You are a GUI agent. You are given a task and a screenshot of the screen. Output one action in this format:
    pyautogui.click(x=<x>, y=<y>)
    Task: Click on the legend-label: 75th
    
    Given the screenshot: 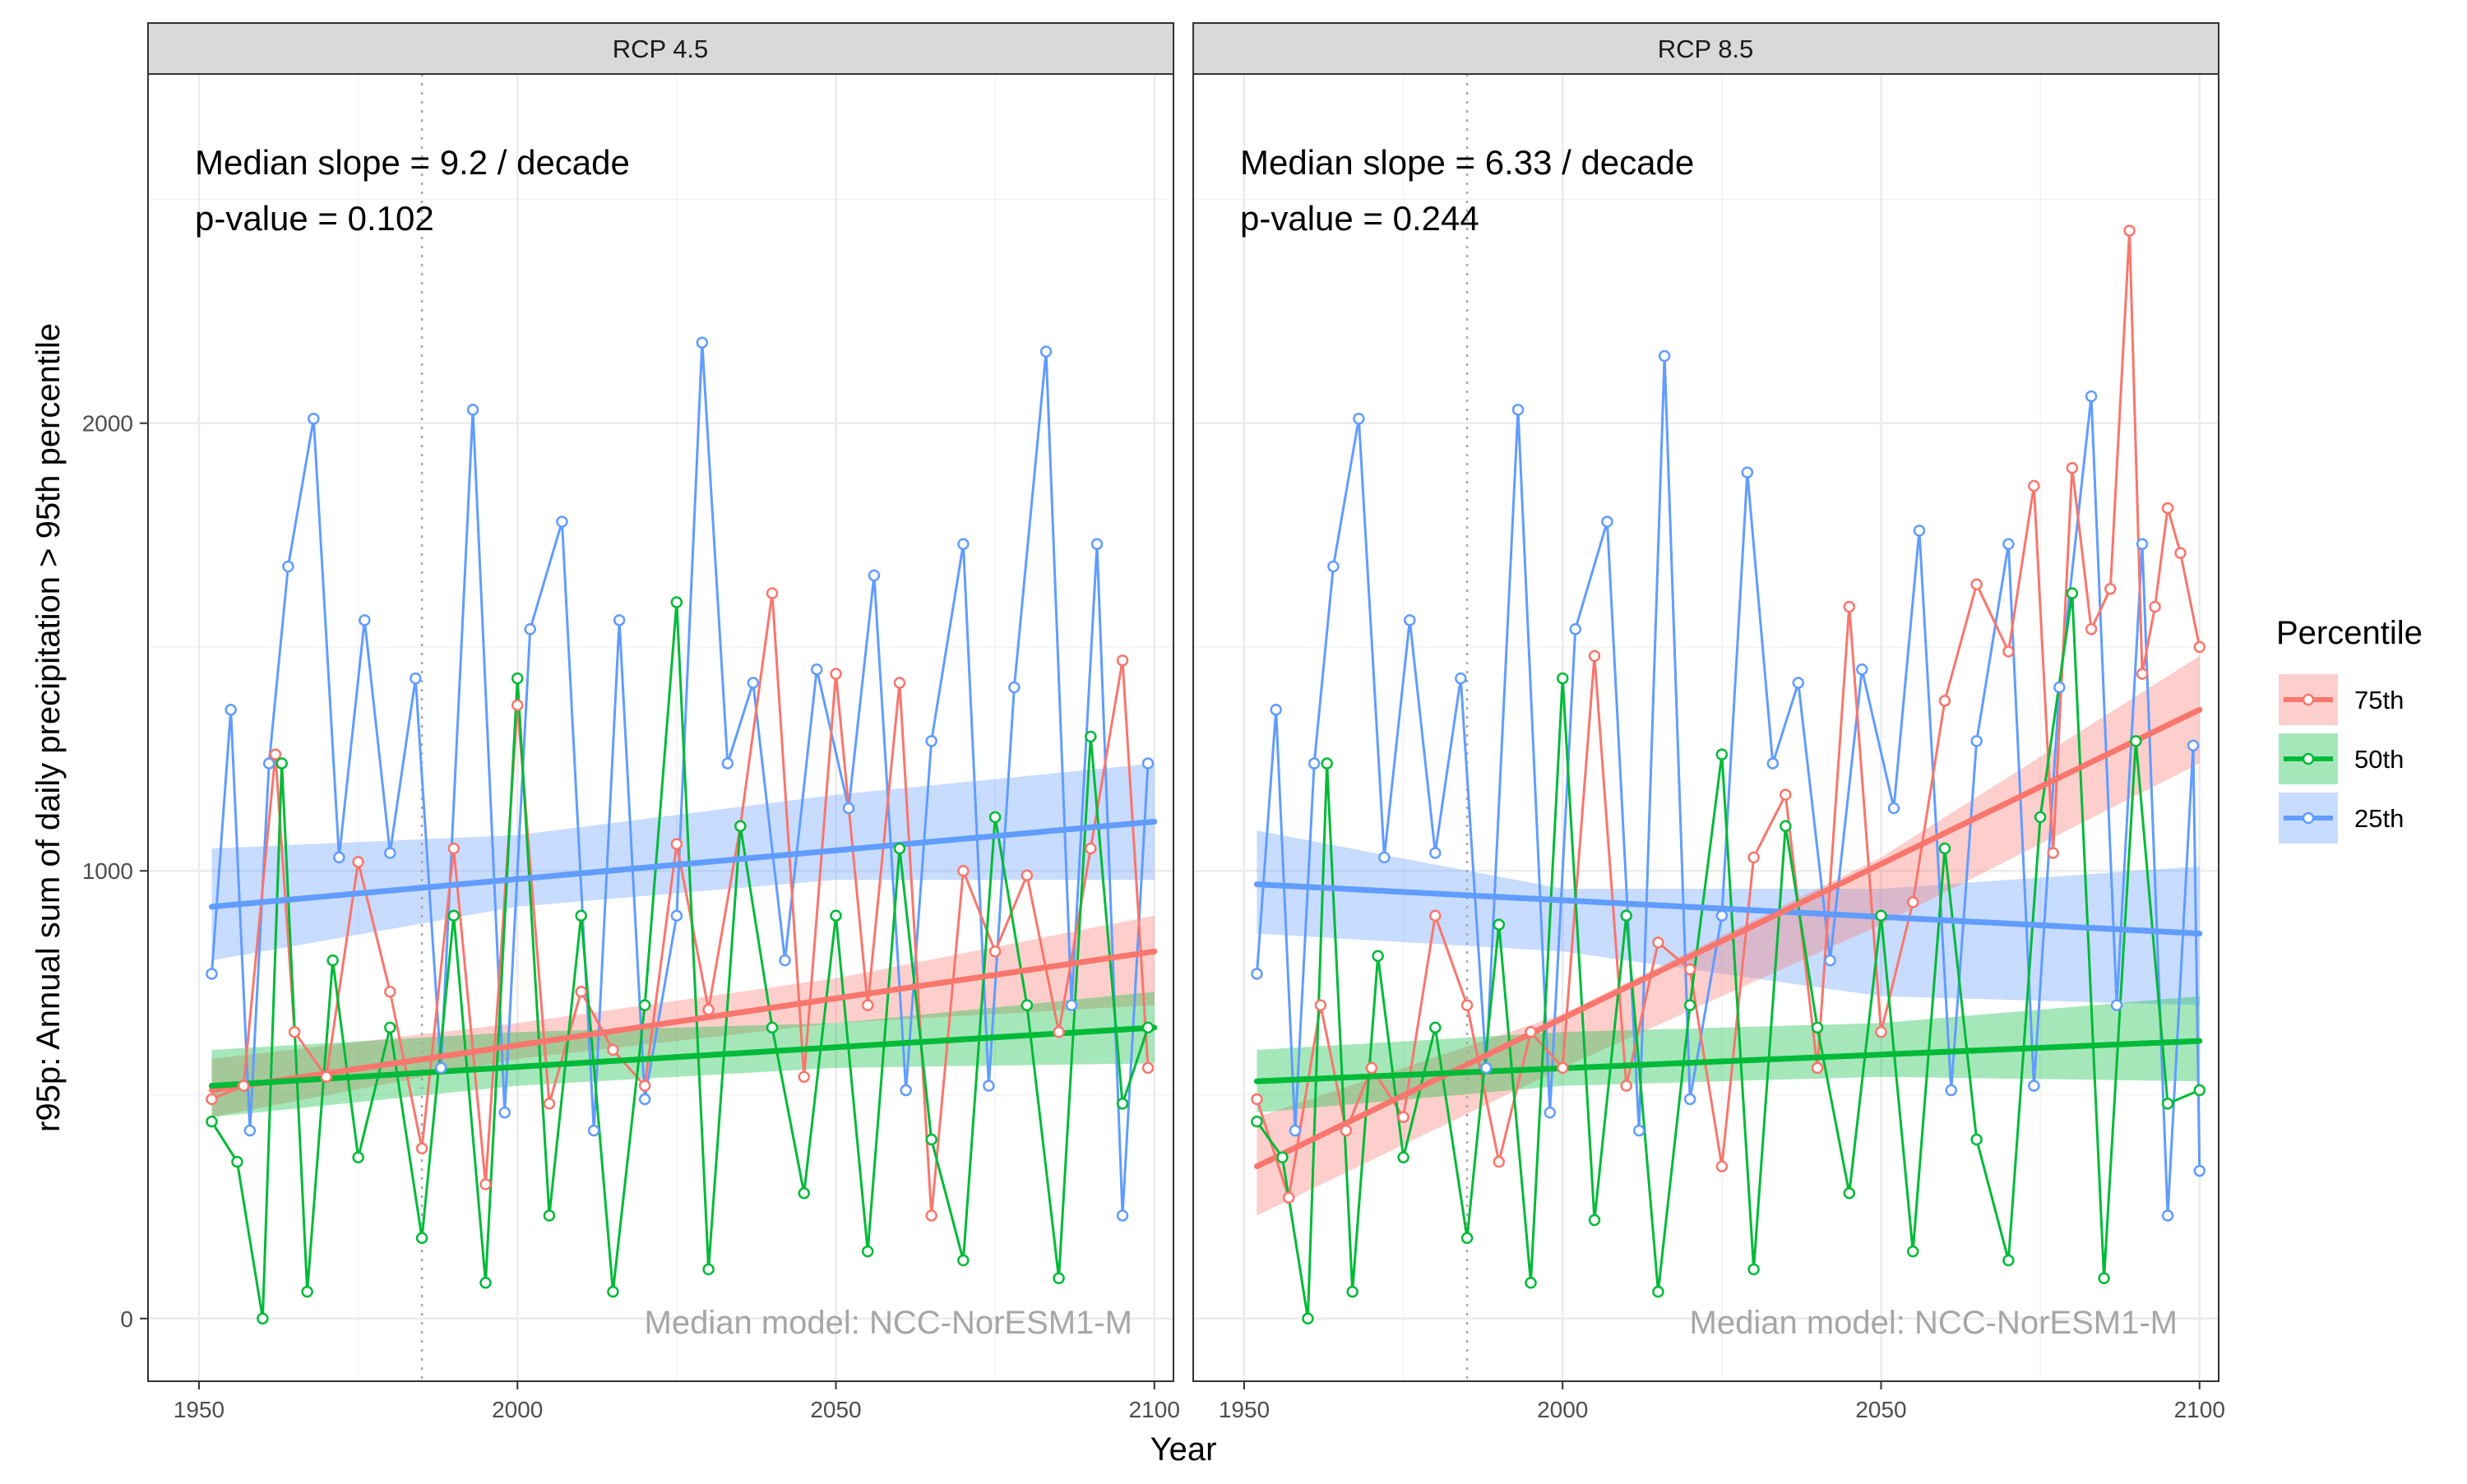 What is the action you would take?
    pyautogui.click(x=2379, y=700)
    